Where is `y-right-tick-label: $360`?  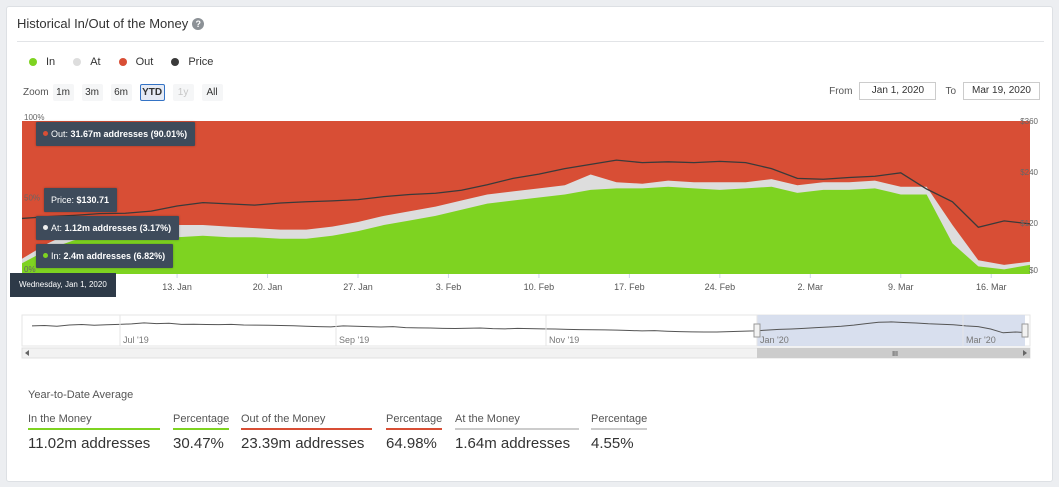
y-right-tick-label: $360 is located at coordinates (1029, 121).